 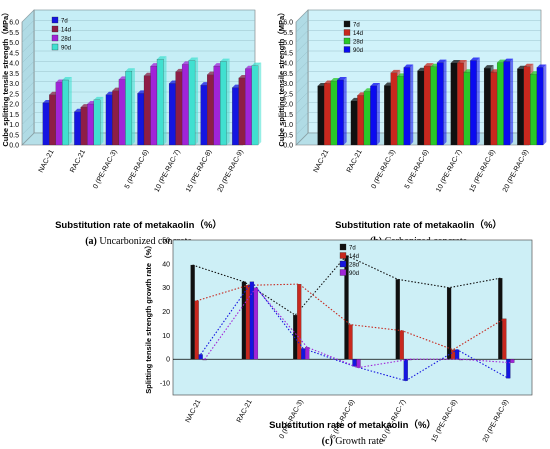 What do you see at coordinates (166, 241) in the screenshot?
I see `y-tick-label: 50` at bounding box center [166, 241].